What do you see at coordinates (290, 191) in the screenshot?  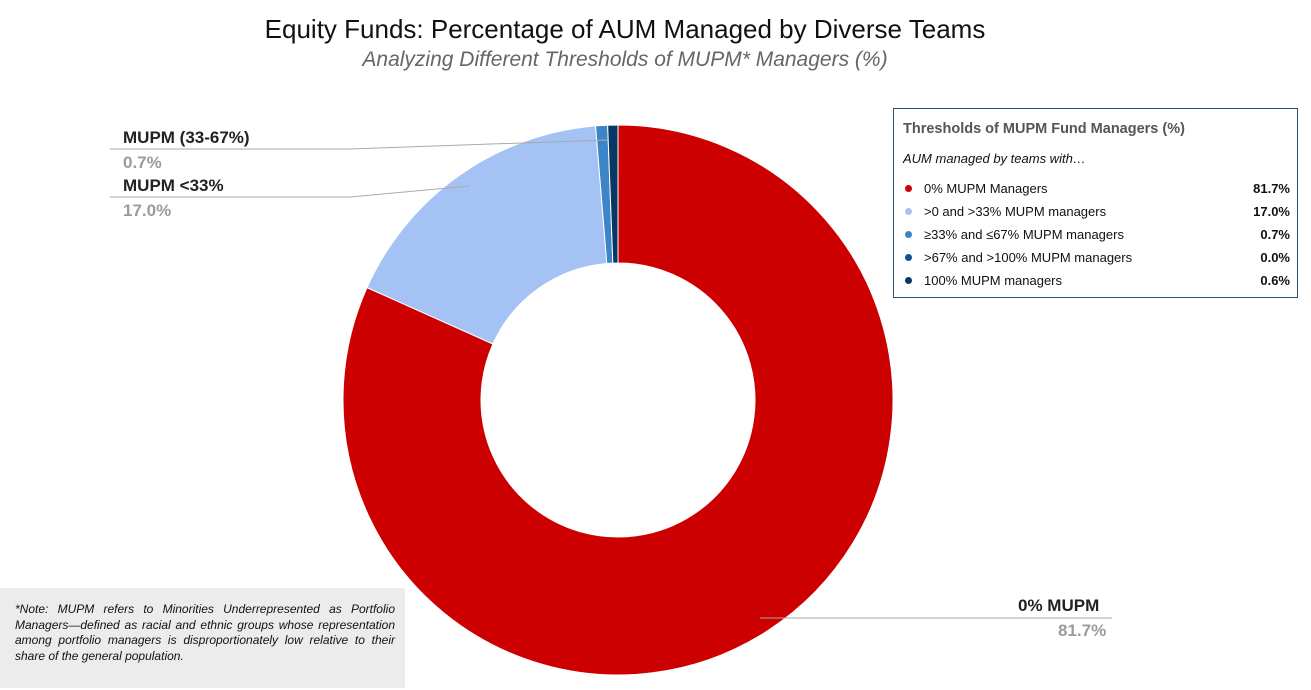 I see `leader-line-low` at bounding box center [290, 191].